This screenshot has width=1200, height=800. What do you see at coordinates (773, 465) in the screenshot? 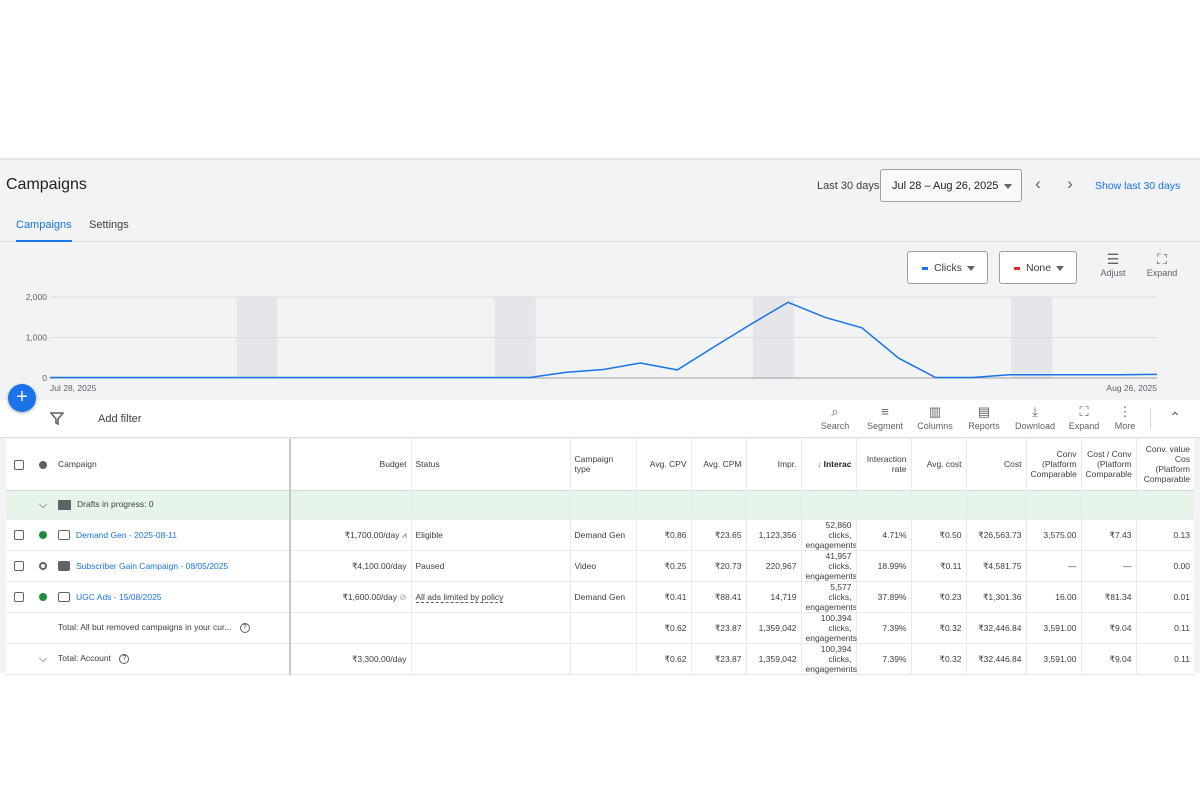
I see `col-impr: Impr.` at bounding box center [773, 465].